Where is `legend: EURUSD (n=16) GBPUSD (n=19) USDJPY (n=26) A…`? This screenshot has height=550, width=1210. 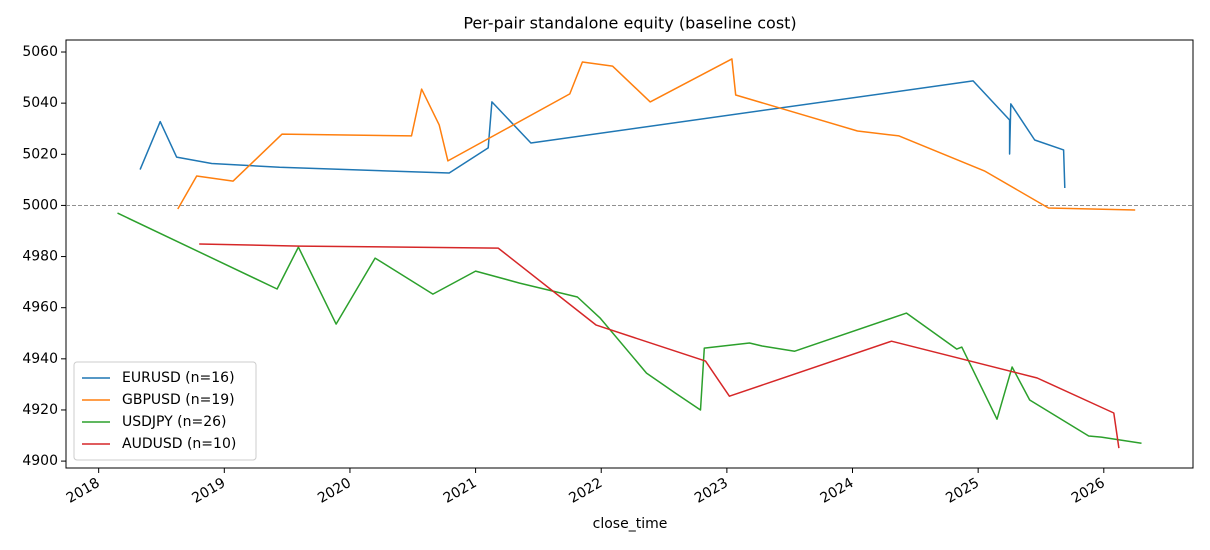 legend: EURUSD (n=16) GBPUSD (n=19) USDJPY (n=26) A… is located at coordinates (165, 411).